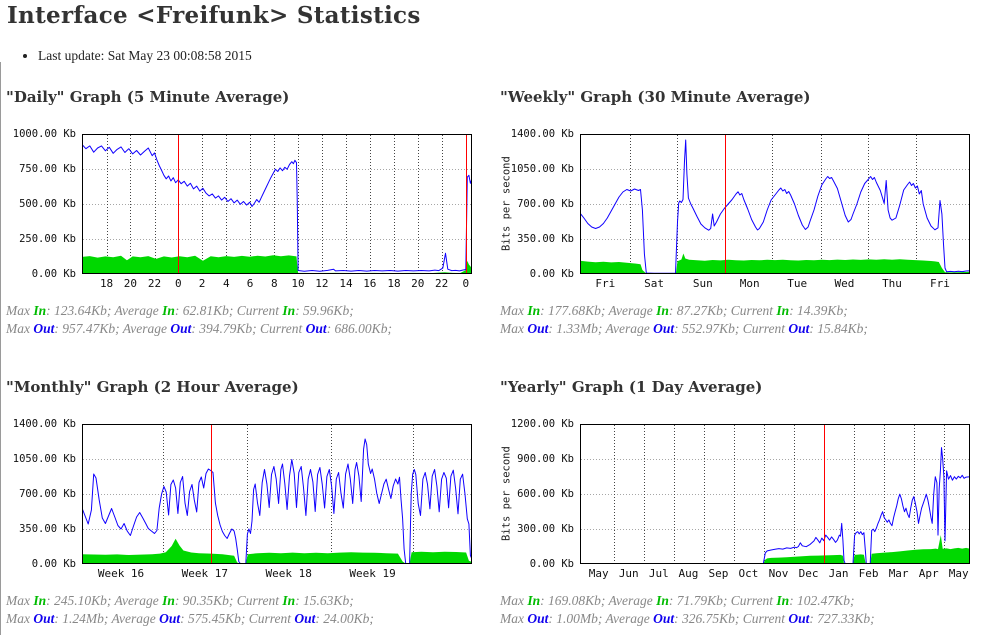 Image resolution: width=990 pixels, height=635 pixels. Describe the element at coordinates (47, 239) in the screenshot. I see `y-tick-label: 250.00 Kb` at that location.